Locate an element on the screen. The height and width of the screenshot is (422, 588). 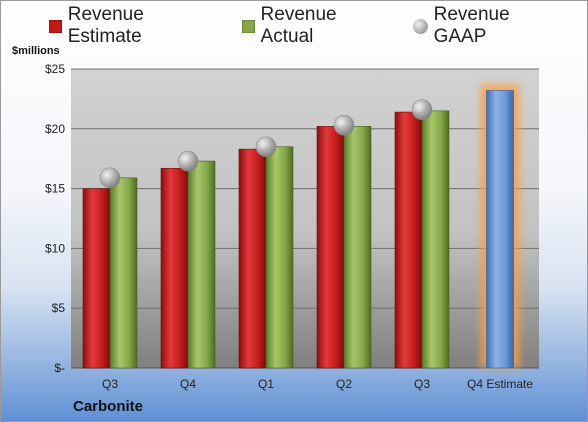
y-tick-label: $10 is located at coordinates (55, 248).